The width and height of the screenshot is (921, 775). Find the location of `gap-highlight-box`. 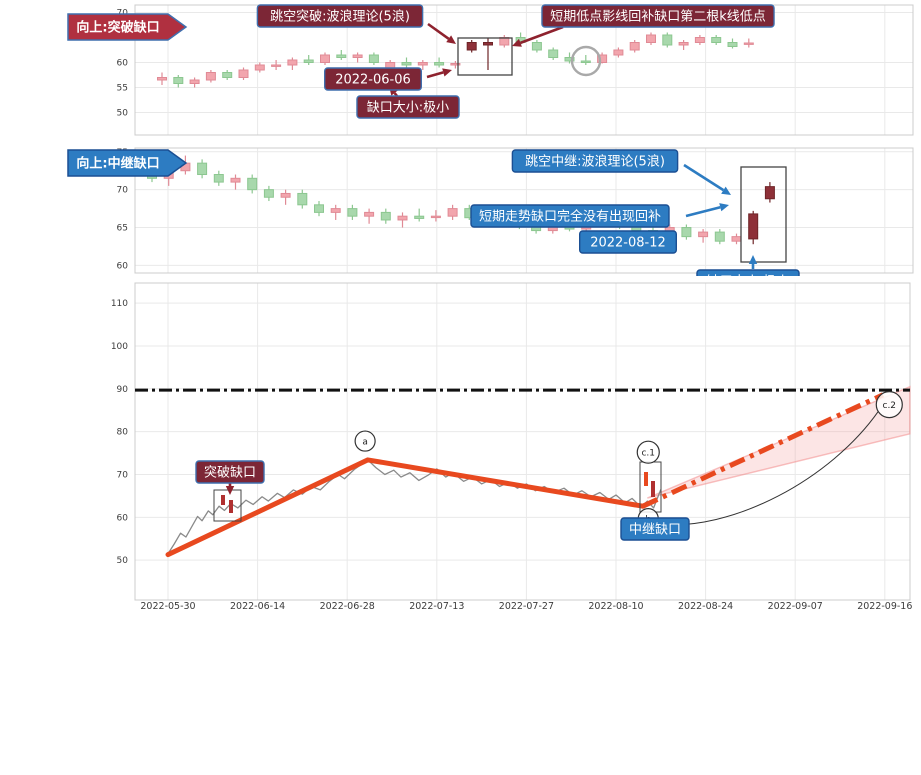

gap-highlight-box is located at coordinates (763, 214).